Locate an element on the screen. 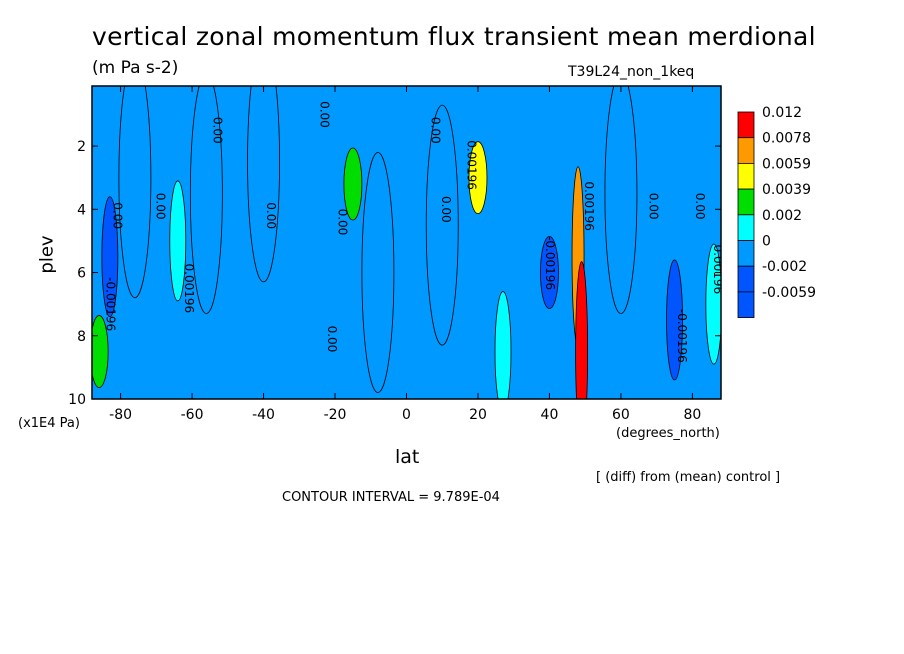 This screenshot has width=904, height=654. x-tick-label: -80 is located at coordinates (120, 415).